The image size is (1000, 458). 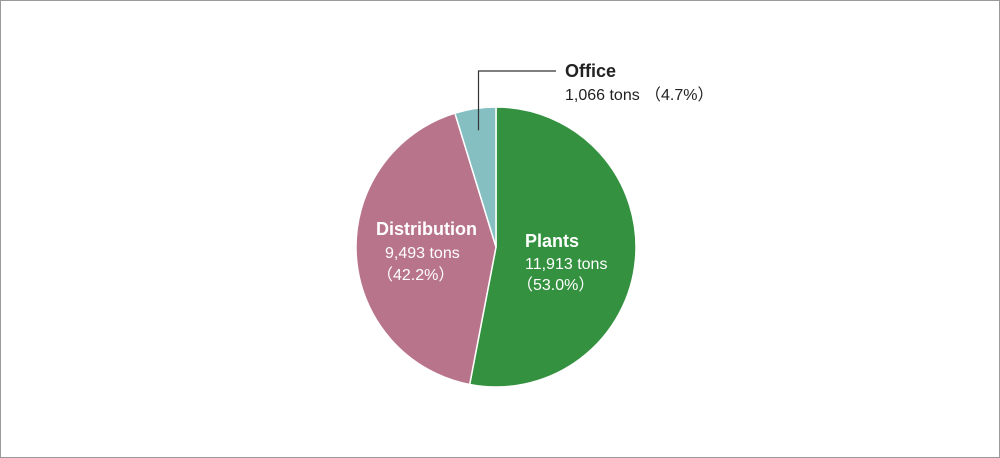 I want to click on label-office: Office 1,066 tons （4.7%）, so click(x=639, y=82).